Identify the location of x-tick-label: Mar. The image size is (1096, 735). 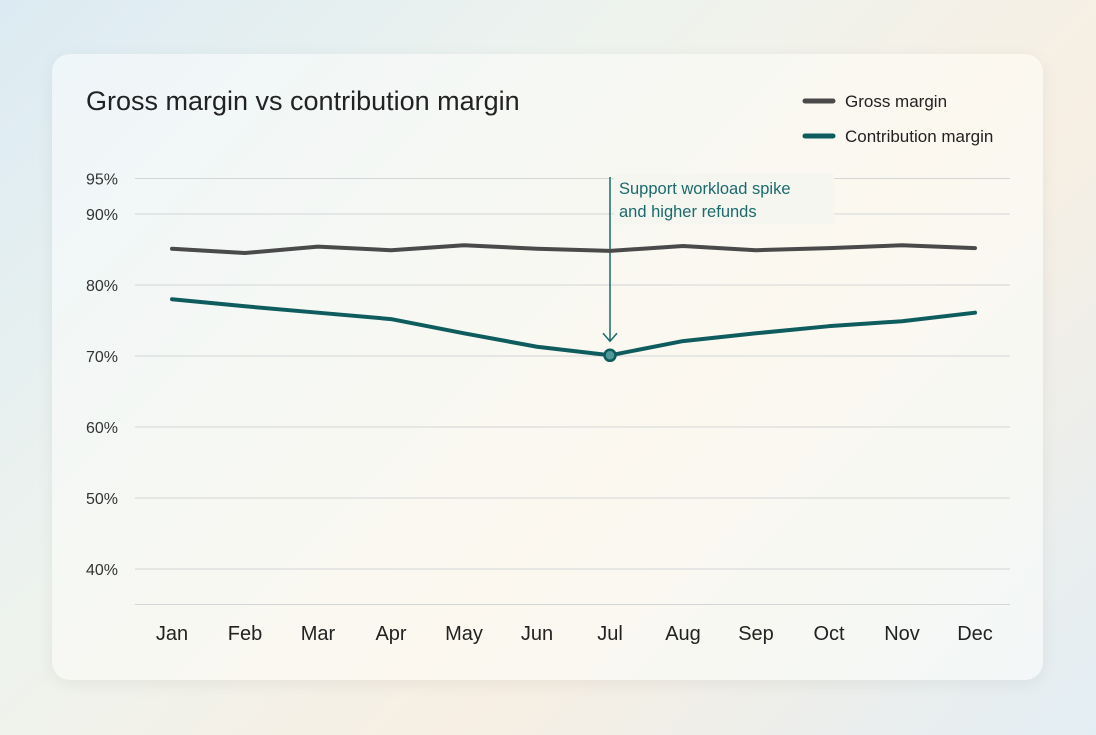
(318, 634).